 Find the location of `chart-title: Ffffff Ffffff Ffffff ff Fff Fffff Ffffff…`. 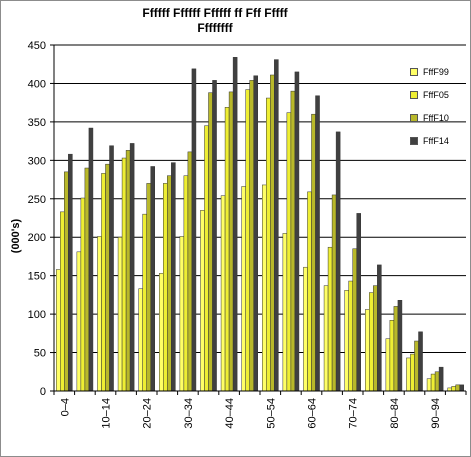

chart-title: Ffffff Ffffff Ffffff ff Fff Fffff Ffffff… is located at coordinates (215, 21).